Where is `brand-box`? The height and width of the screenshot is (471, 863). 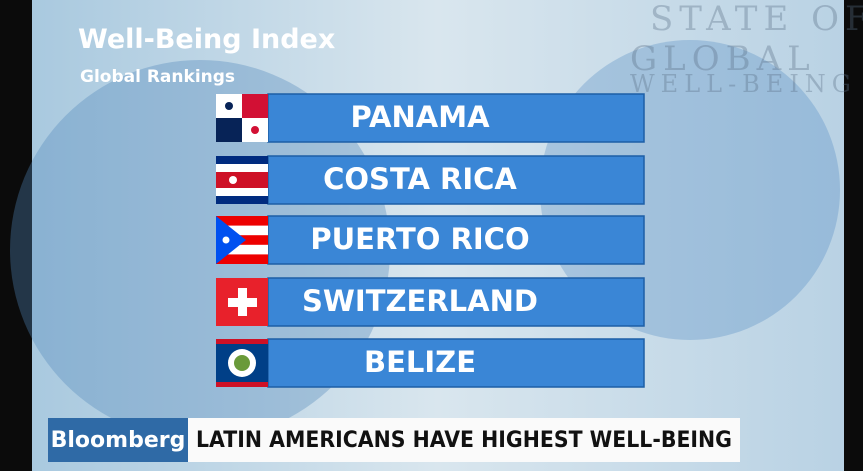
brand-box is located at coordinates (118, 440).